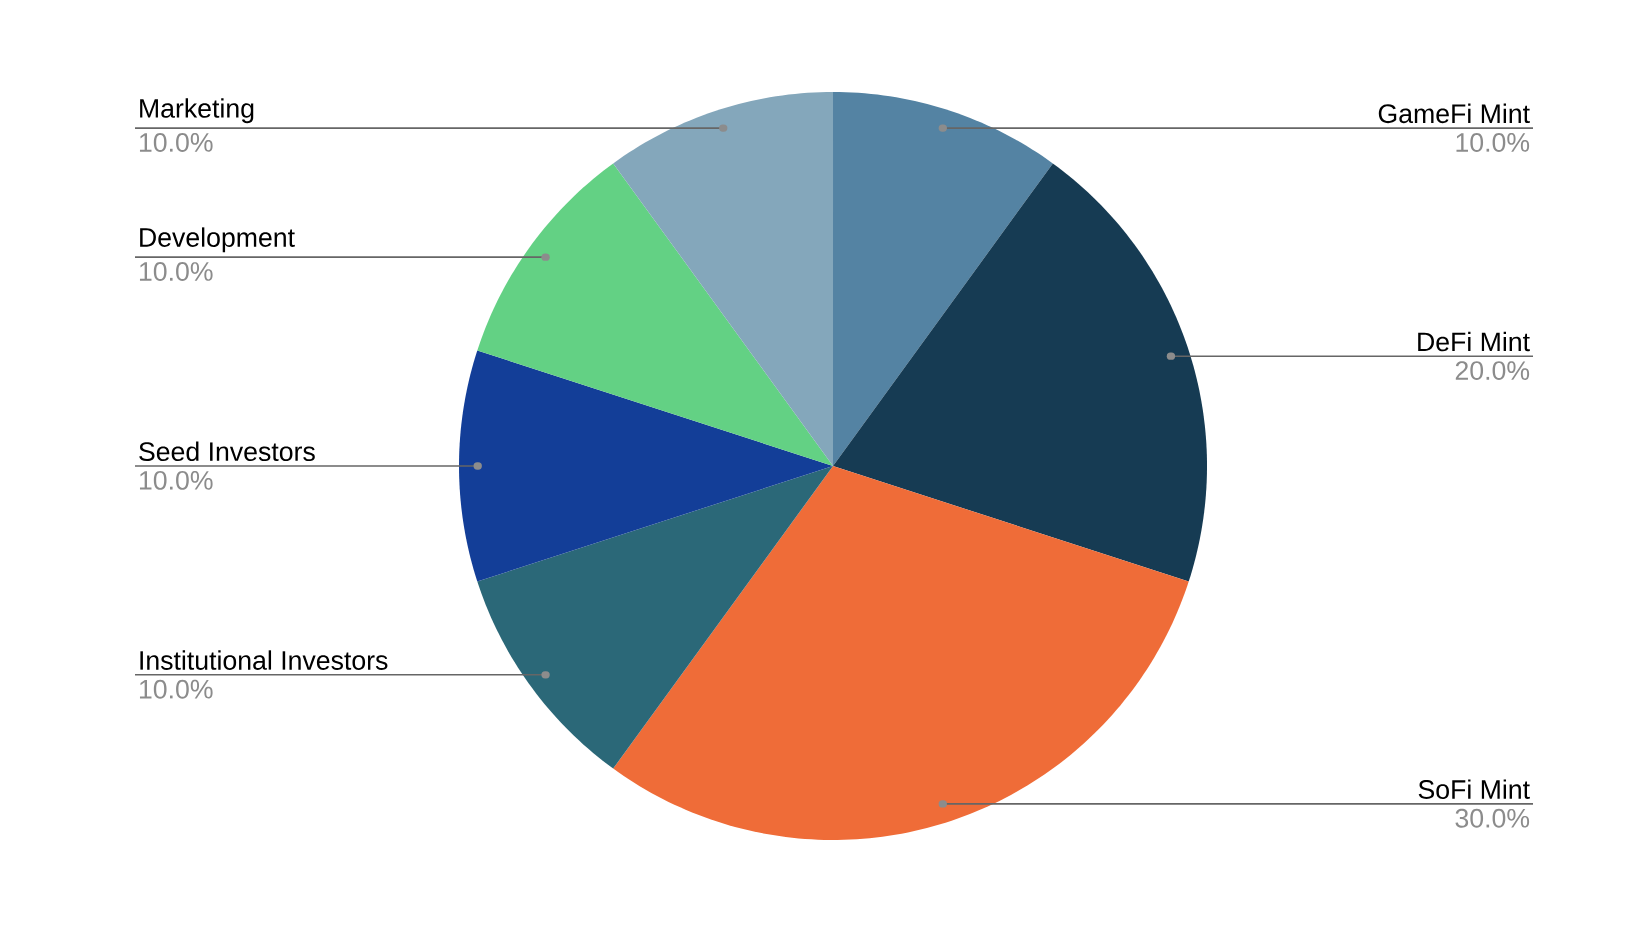 Image resolution: width=1652 pixels, height=938 pixels. I want to click on data-label: 30.0%, so click(1492, 818).